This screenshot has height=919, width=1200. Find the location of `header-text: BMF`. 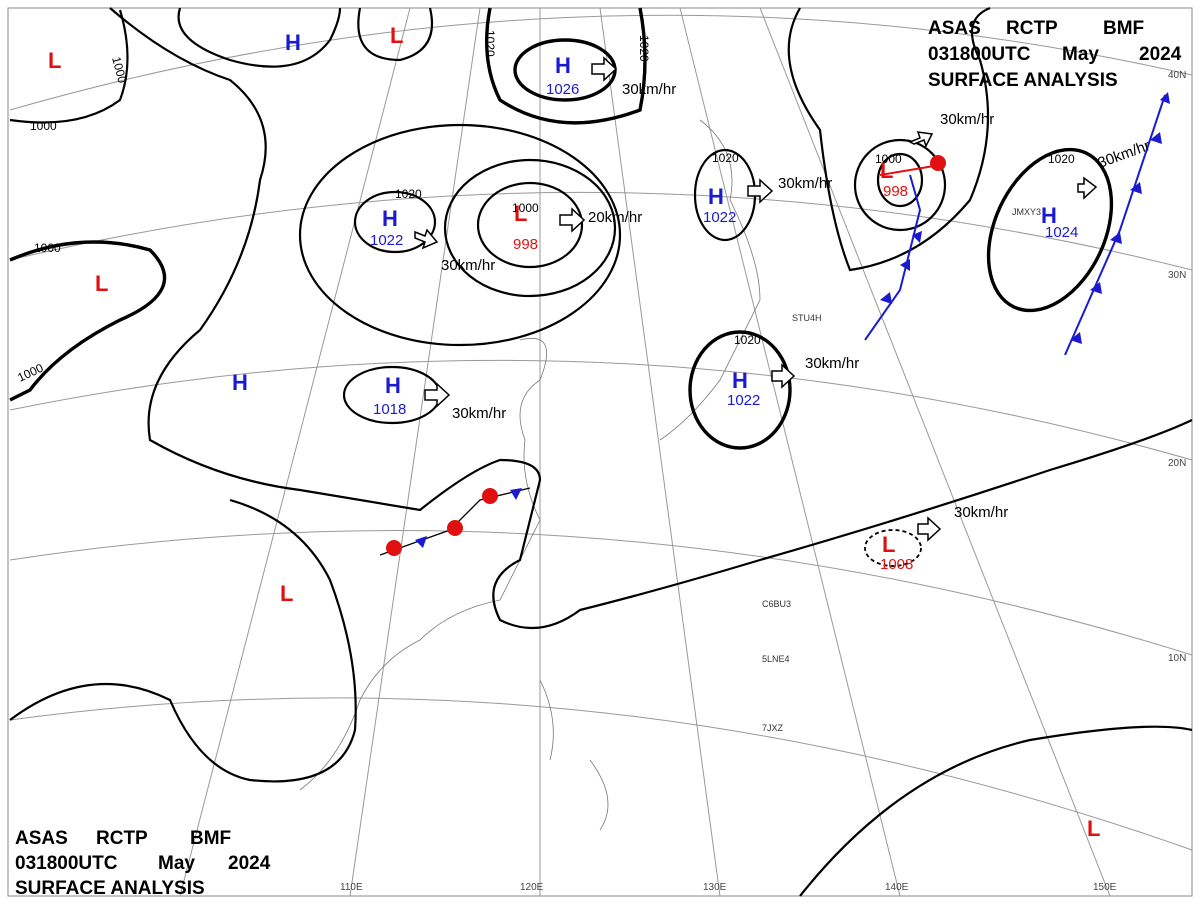

header-text: BMF is located at coordinates (210, 838).